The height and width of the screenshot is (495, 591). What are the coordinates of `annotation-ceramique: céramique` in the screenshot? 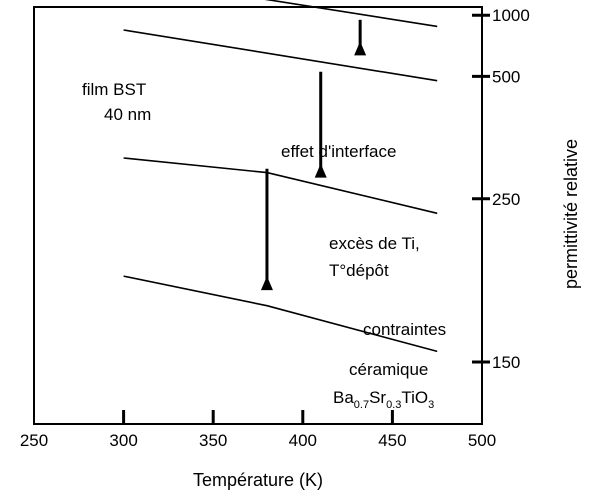 It's located at (388, 369).